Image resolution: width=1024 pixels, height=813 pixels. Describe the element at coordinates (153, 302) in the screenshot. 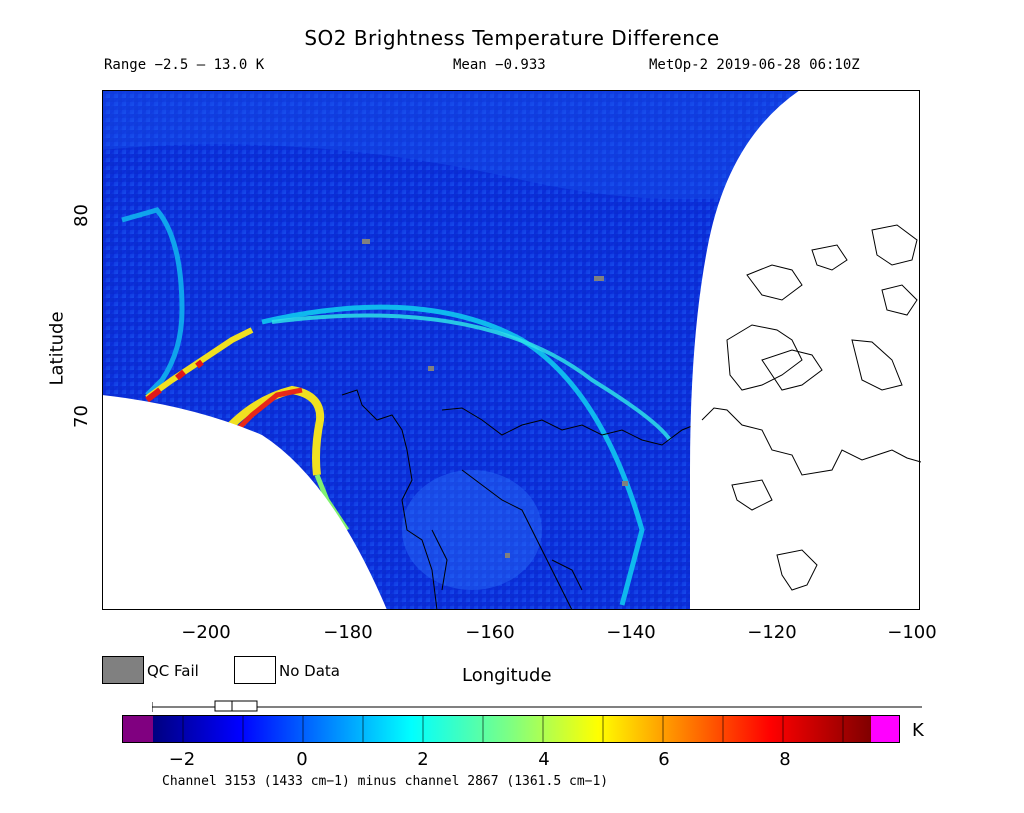

I see `plume-west-edge` at that location.